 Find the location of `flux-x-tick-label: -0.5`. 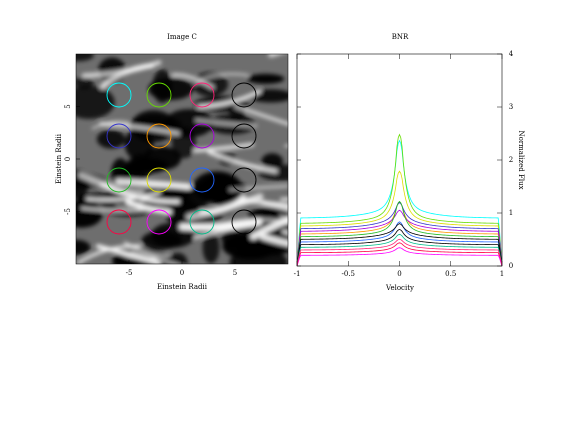

flux-x-tick-label: -0.5 is located at coordinates (349, 274).